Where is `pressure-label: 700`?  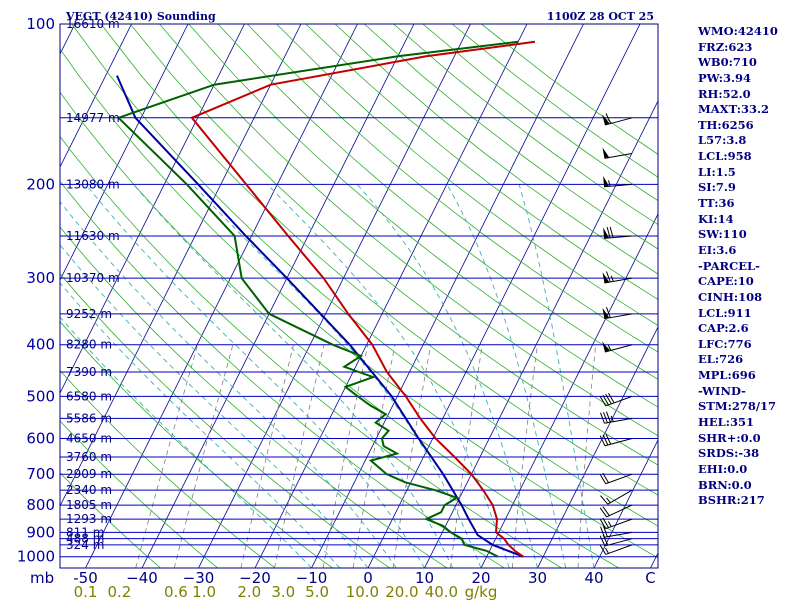
pressure-label: 700 is located at coordinates (40, 474).